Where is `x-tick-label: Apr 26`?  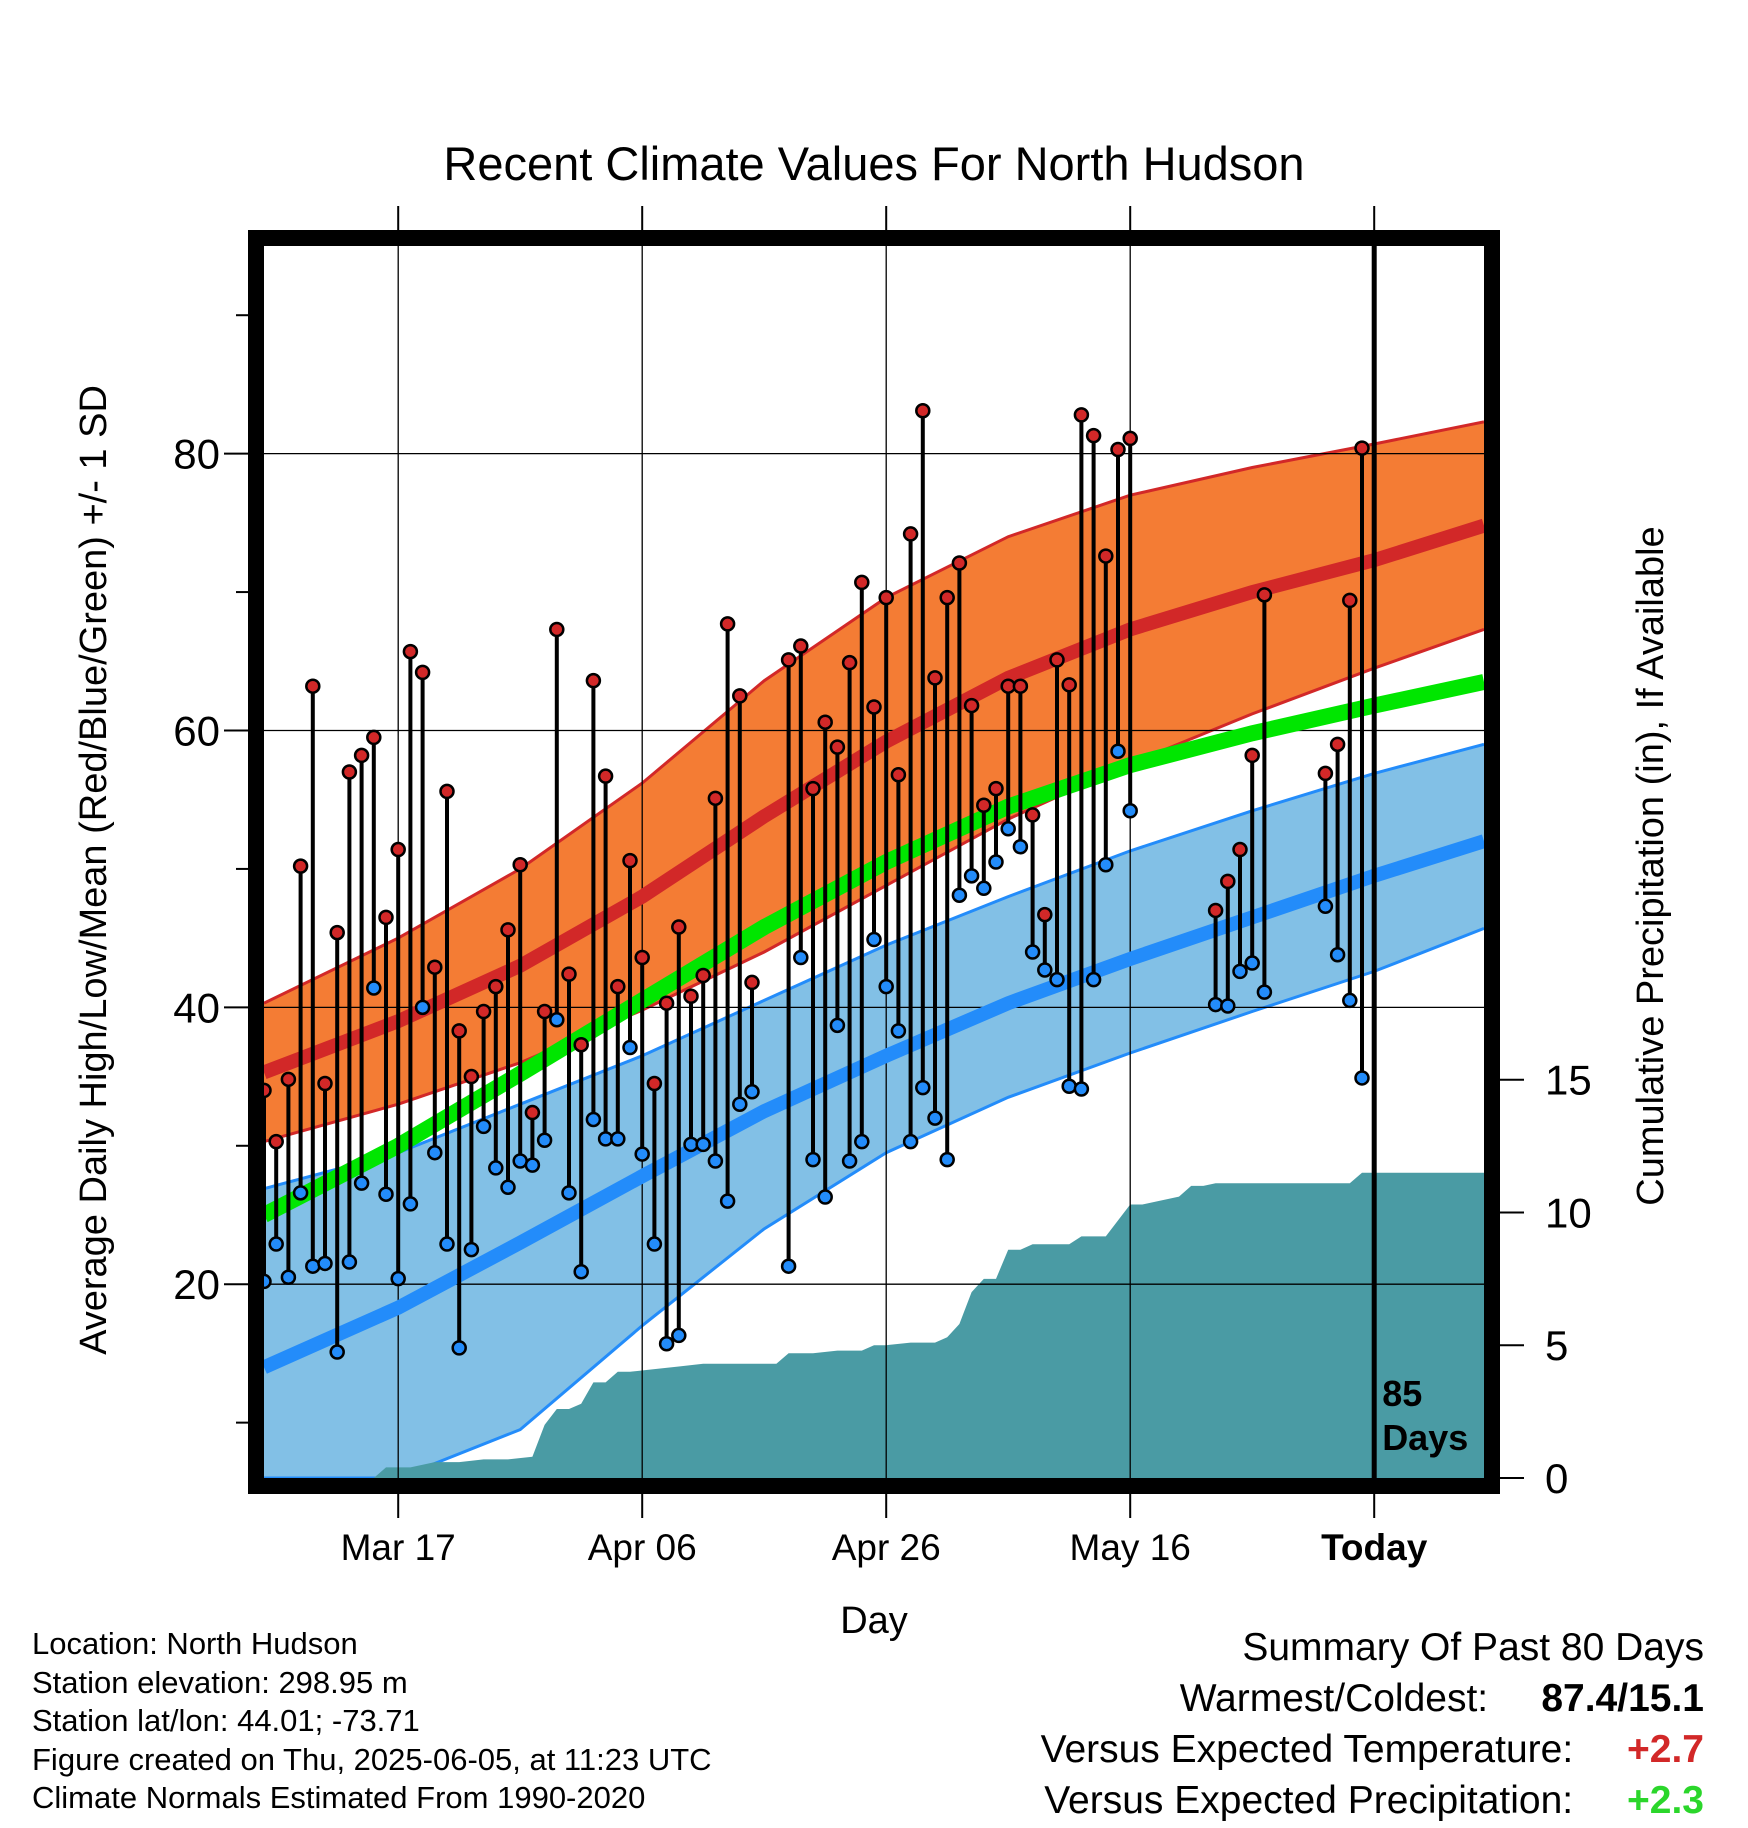
x-tick-label: Apr 26 is located at coordinates (886, 1547).